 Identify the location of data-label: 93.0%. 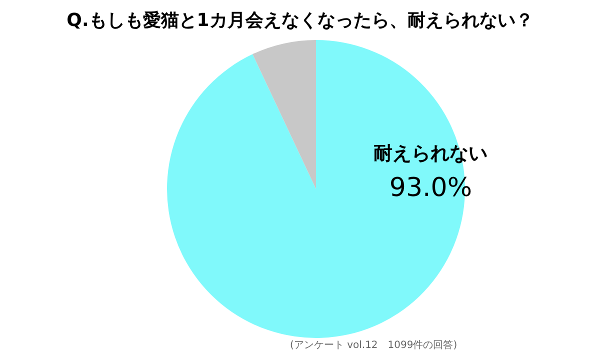
(430, 187).